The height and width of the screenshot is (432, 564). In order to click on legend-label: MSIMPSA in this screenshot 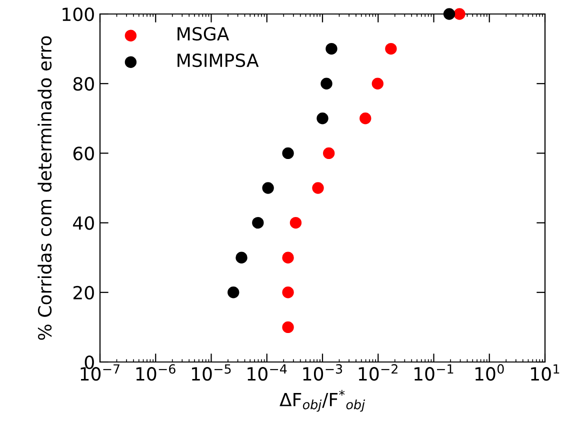, I will do `click(218, 60)`.